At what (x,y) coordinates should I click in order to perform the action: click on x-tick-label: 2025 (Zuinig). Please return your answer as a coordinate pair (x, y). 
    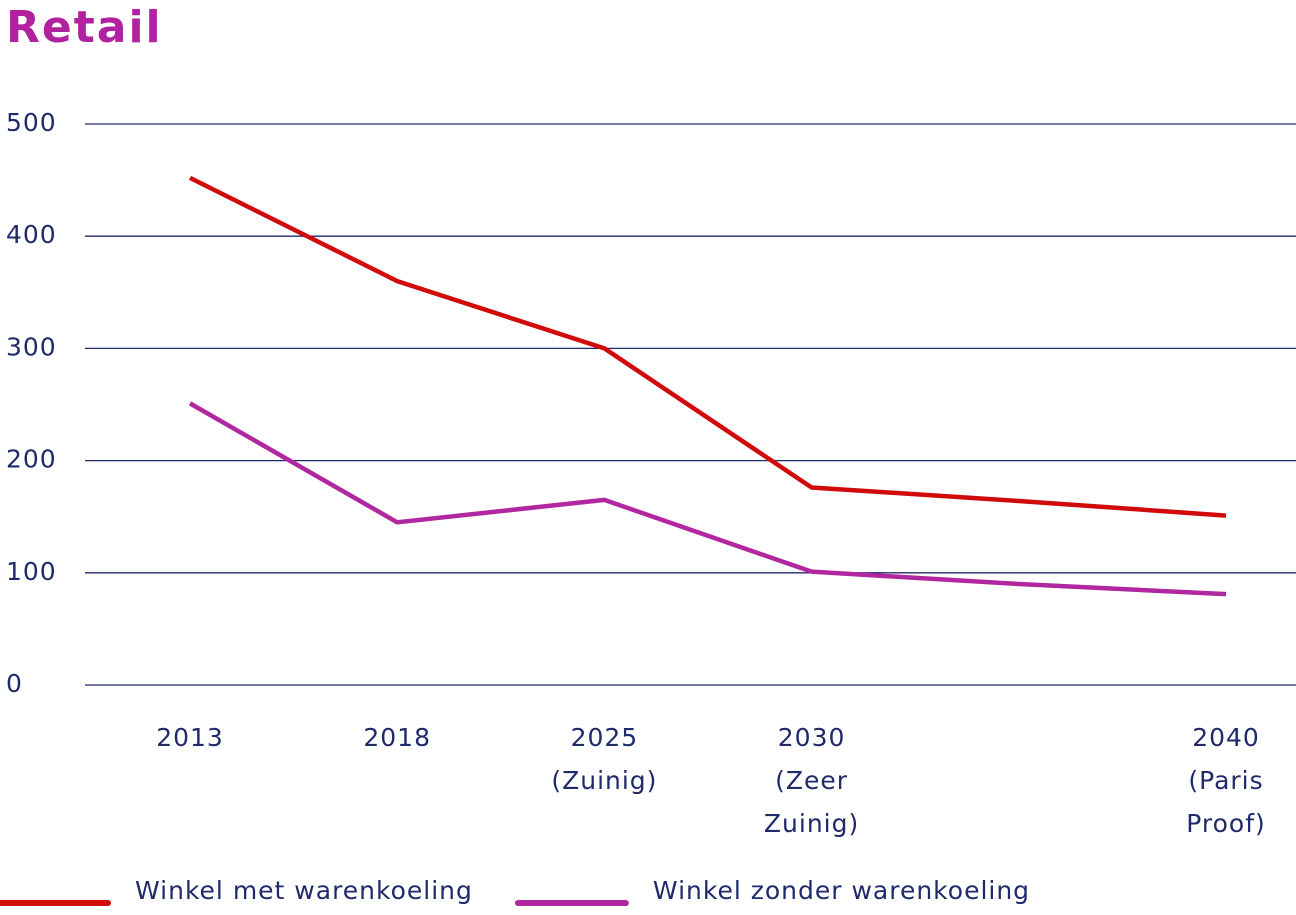
    Looking at the image, I should click on (604, 759).